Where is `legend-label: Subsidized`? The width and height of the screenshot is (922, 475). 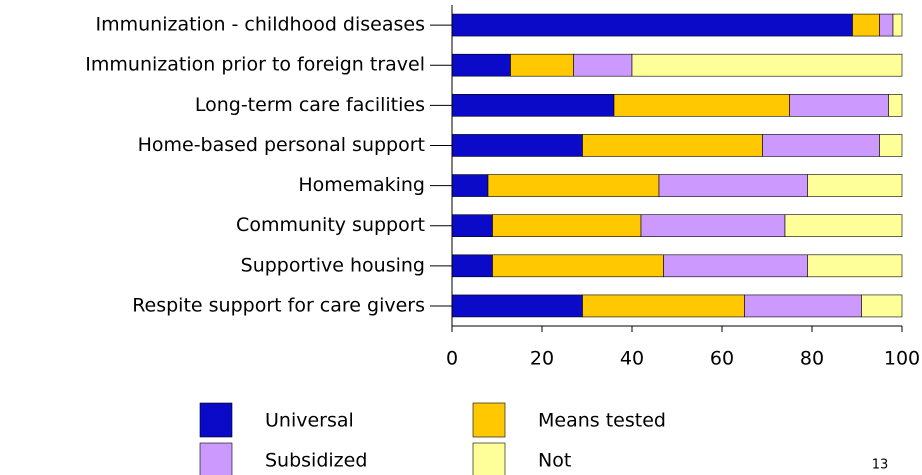
legend-label: Subsidized is located at coordinates (316, 461).